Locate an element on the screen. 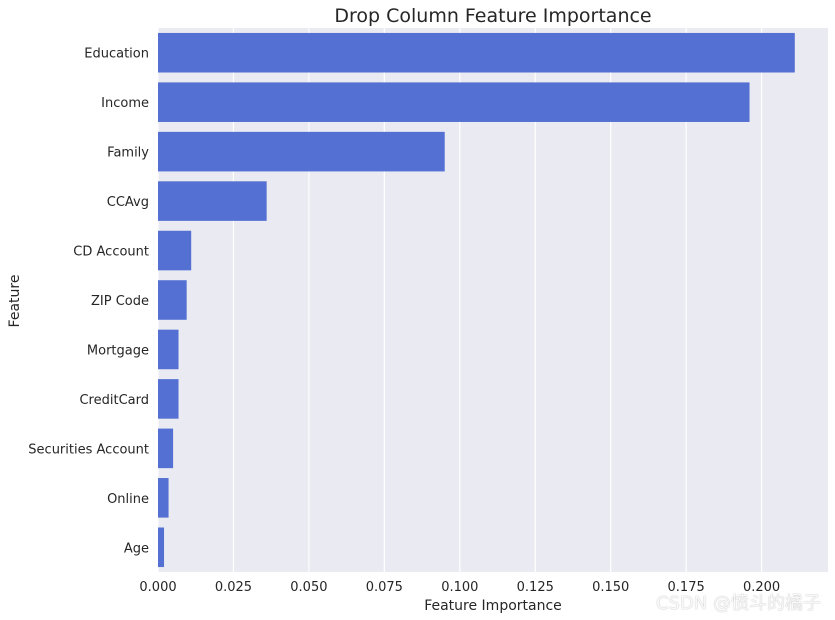  x-tick-label: 0.075 is located at coordinates (384, 587).